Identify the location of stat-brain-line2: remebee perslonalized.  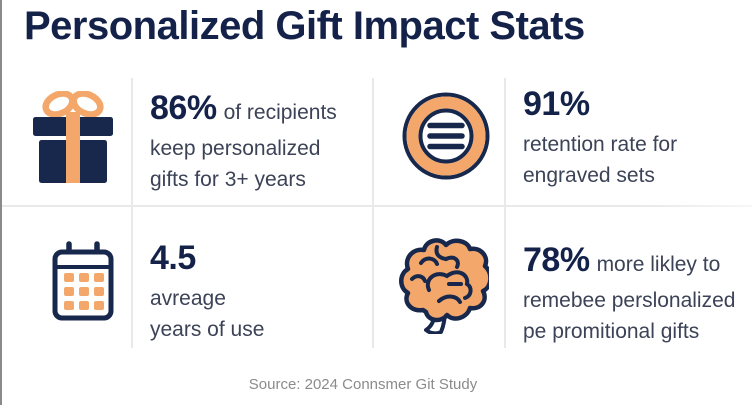
(629, 300).